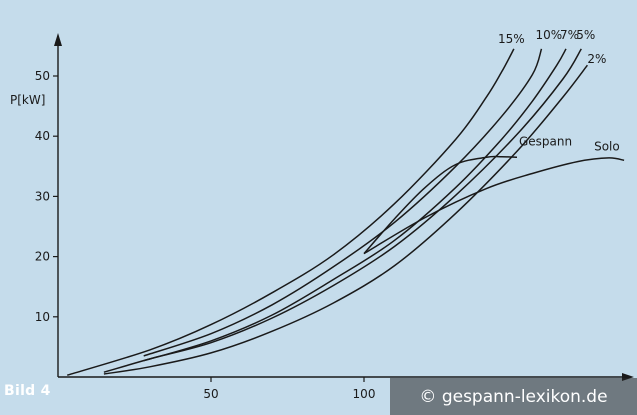 The image size is (637, 415). I want to click on curve-label-solo: Solo, so click(607, 146).